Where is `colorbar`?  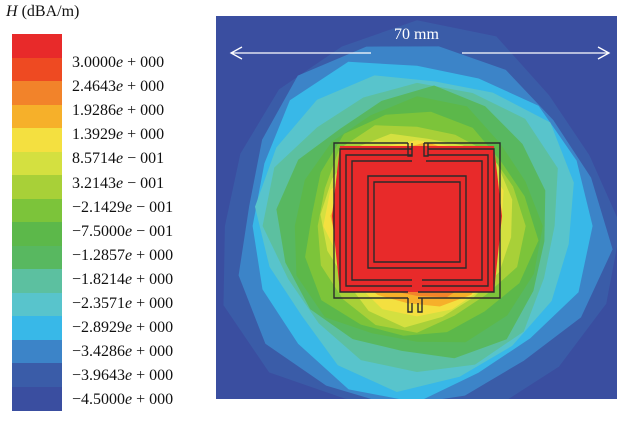 colorbar is located at coordinates (37, 222).